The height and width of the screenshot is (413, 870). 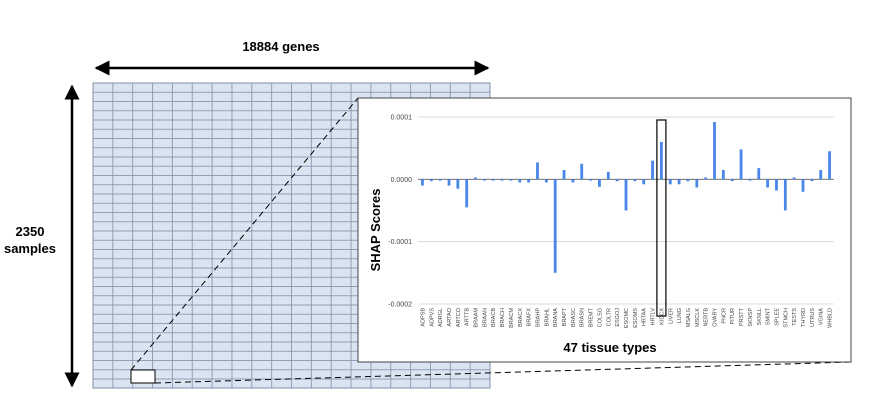 I want to click on x-tick-label: TESTS, so click(x=795, y=317).